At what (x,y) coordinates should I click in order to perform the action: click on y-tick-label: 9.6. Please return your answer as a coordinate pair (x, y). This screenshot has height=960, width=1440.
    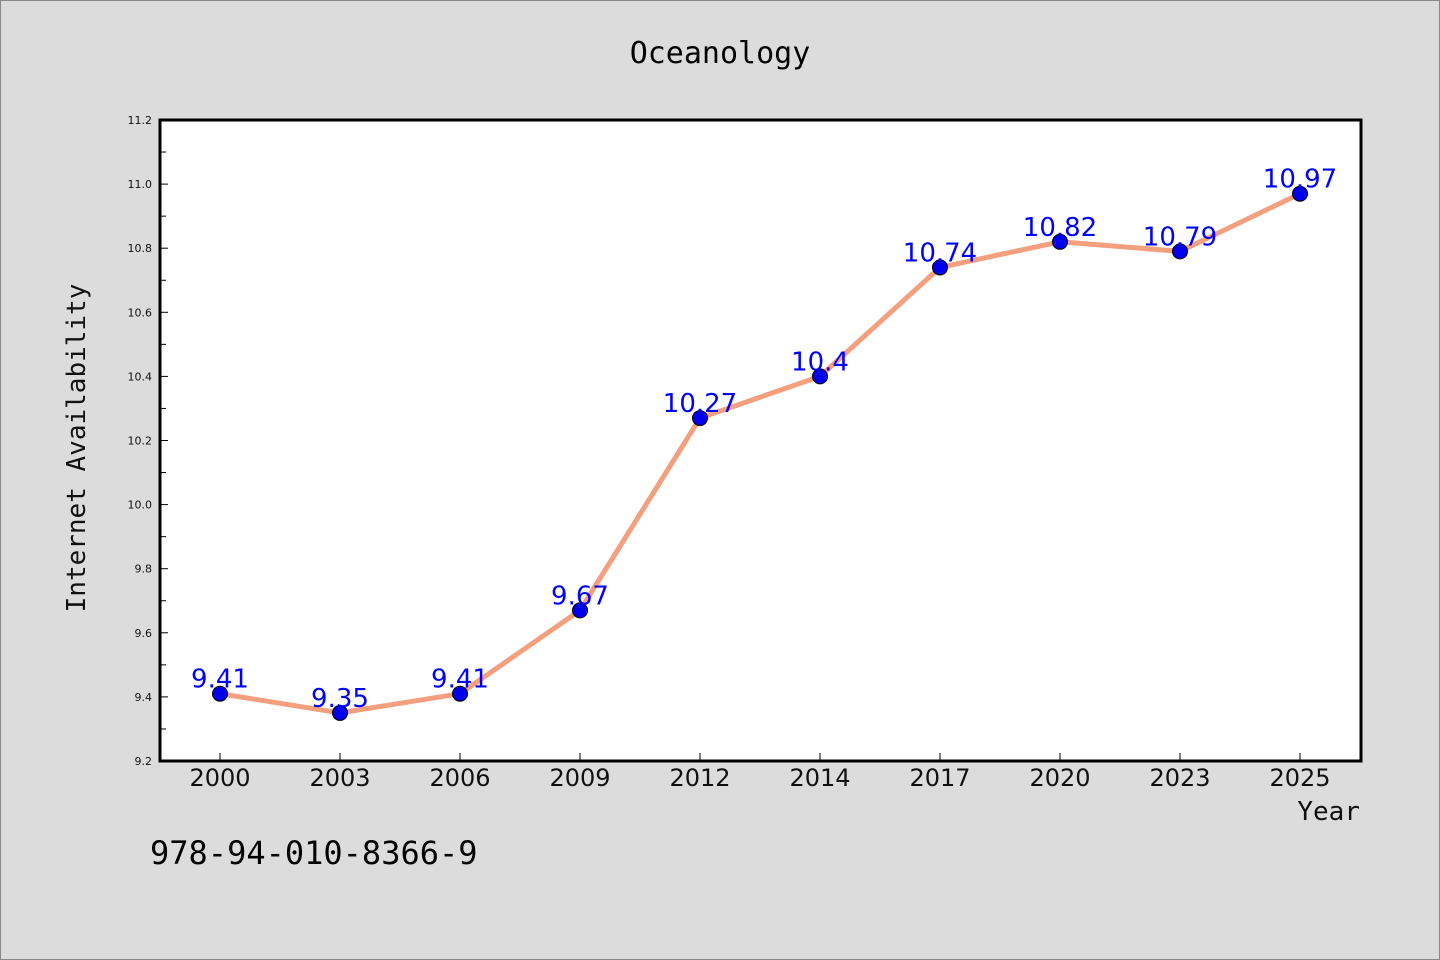
    Looking at the image, I should click on (144, 633).